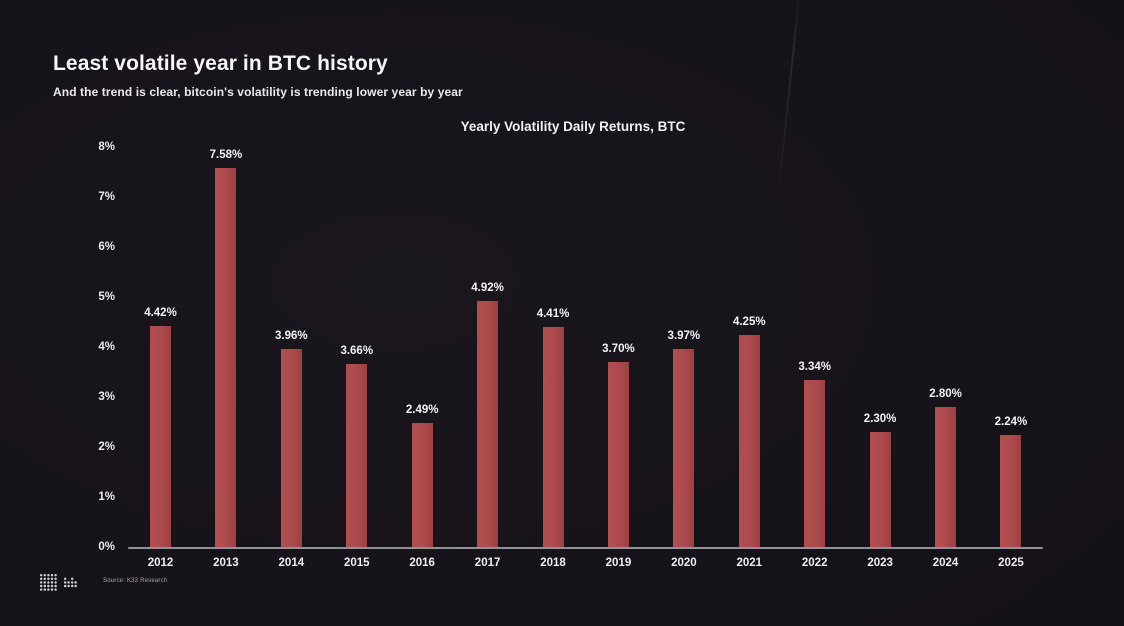  I want to click on bar-2019, so click(618, 454).